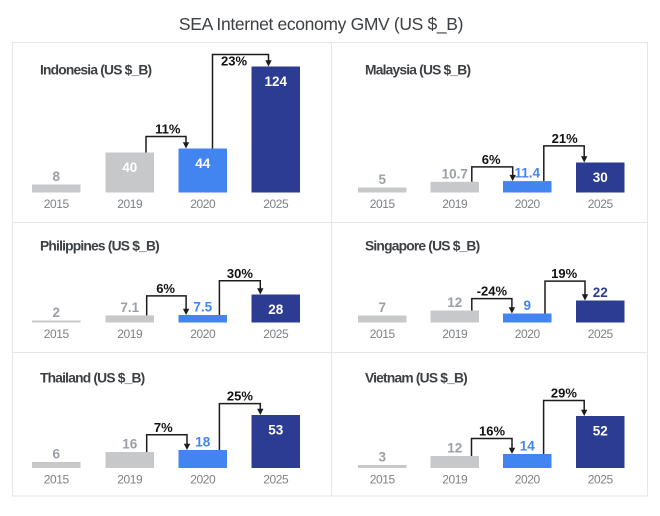 This screenshot has width=660, height=516. Describe the element at coordinates (564, 393) in the screenshot. I see `svg-text: 29%` at that location.